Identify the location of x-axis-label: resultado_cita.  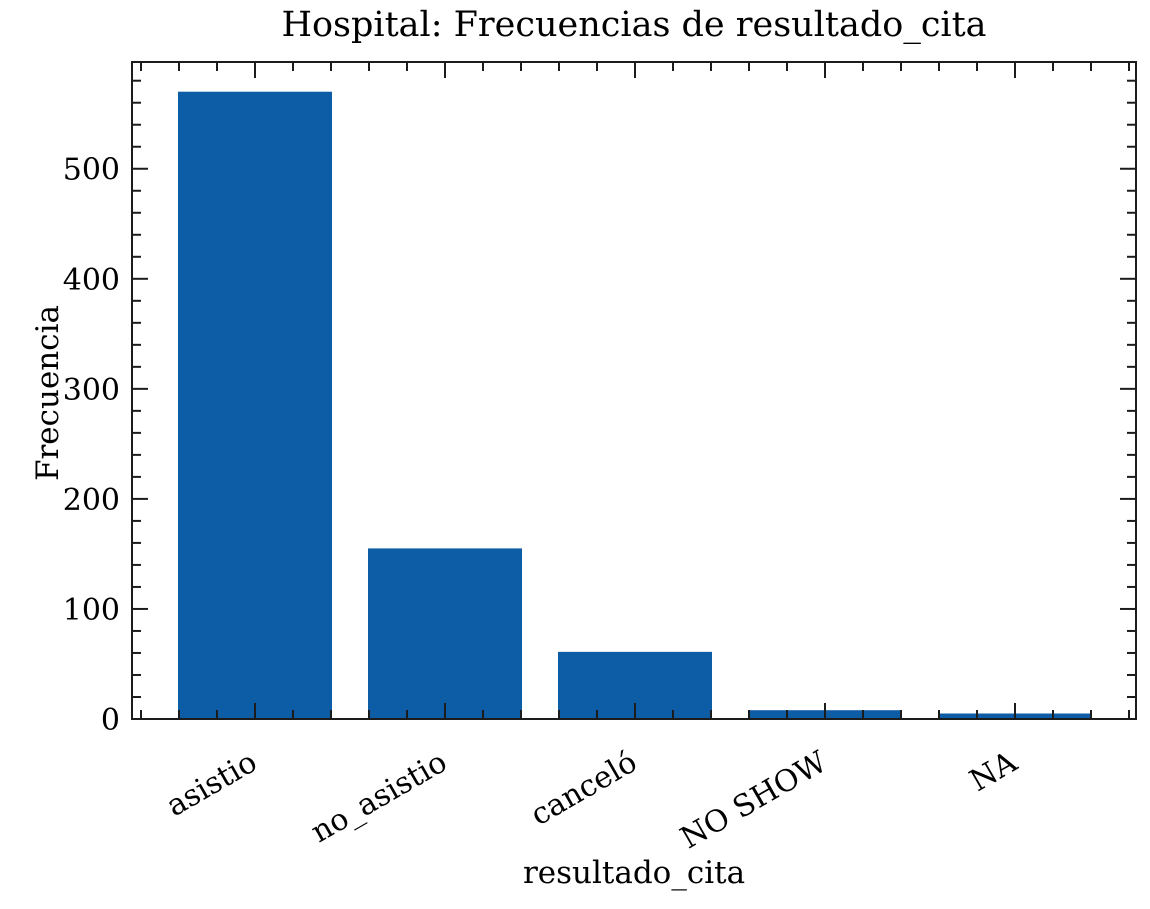
(634, 873).